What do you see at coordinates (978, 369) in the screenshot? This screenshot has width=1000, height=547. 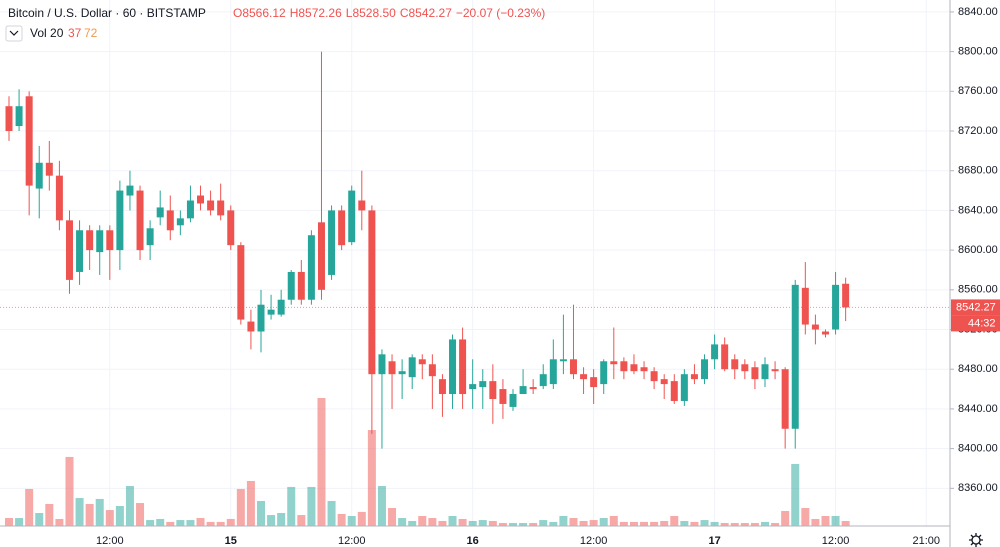 I see `y-tick-label: 8480.00` at bounding box center [978, 369].